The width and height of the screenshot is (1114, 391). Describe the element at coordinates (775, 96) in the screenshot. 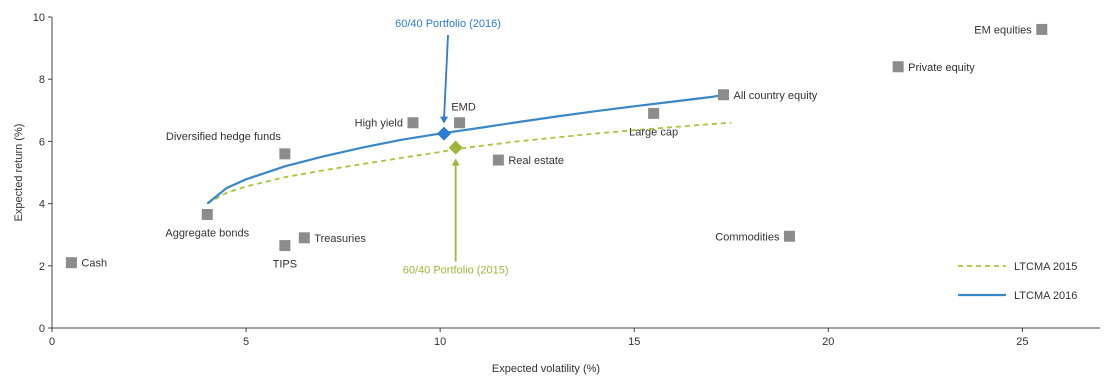

I see `asset-label-all-country-equity: All country equity` at that location.